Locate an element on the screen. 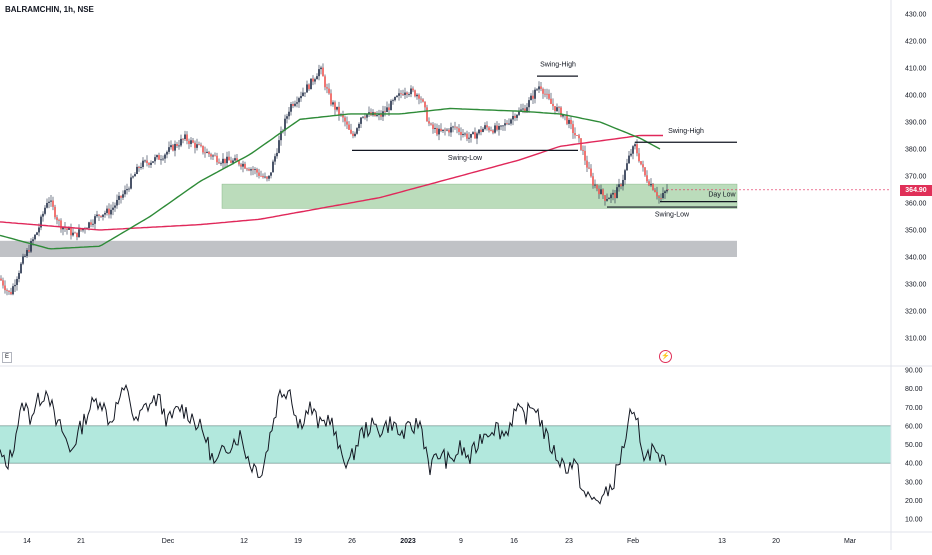 The width and height of the screenshot is (932, 555). lightning-icon: ⚡ is located at coordinates (665, 356).